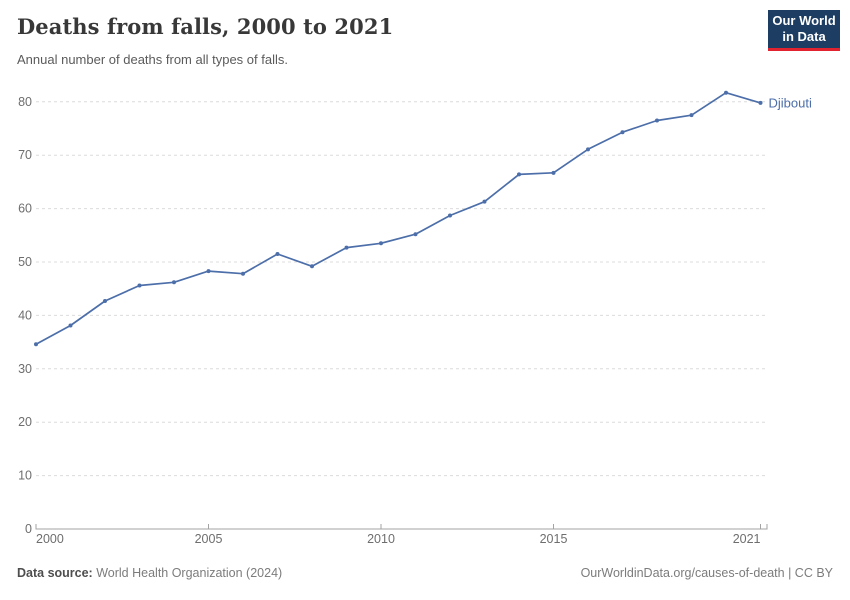 The image size is (850, 600). I want to click on y-axis-tick-label: 60, so click(25, 209).